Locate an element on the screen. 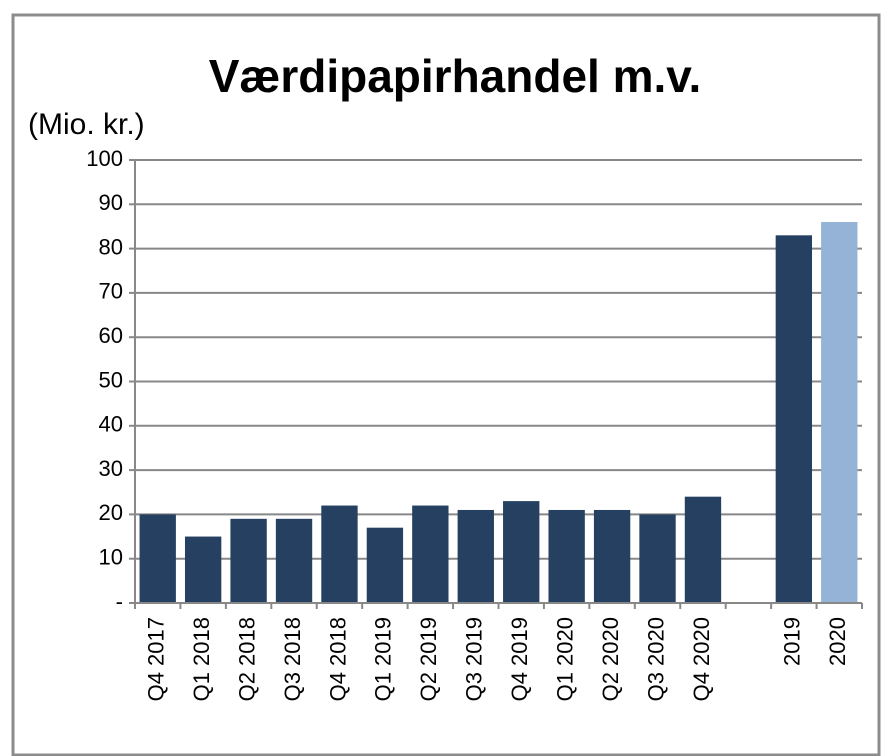 Image resolution: width=892 pixels, height=756 pixels. x-tick-label: 2019 is located at coordinates (792, 641).